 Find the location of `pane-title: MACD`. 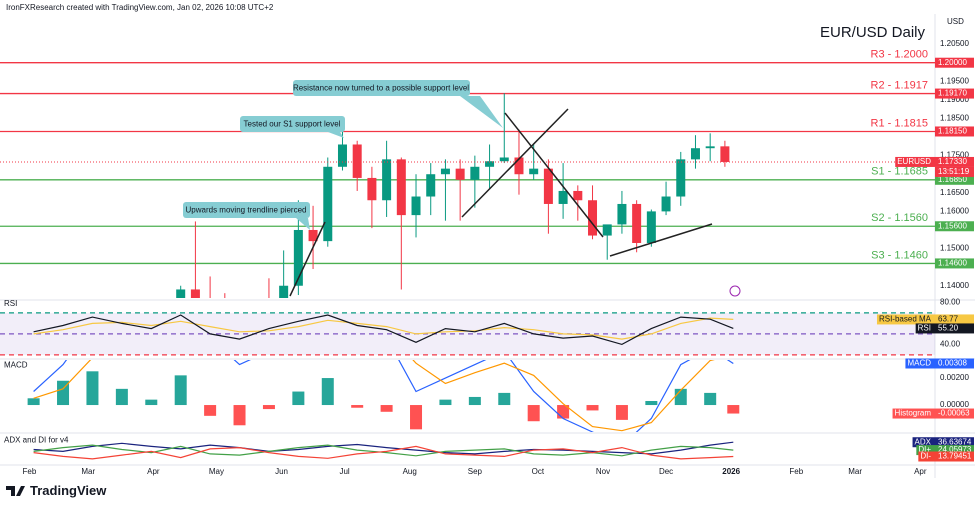

pane-title: MACD is located at coordinates (16, 365).